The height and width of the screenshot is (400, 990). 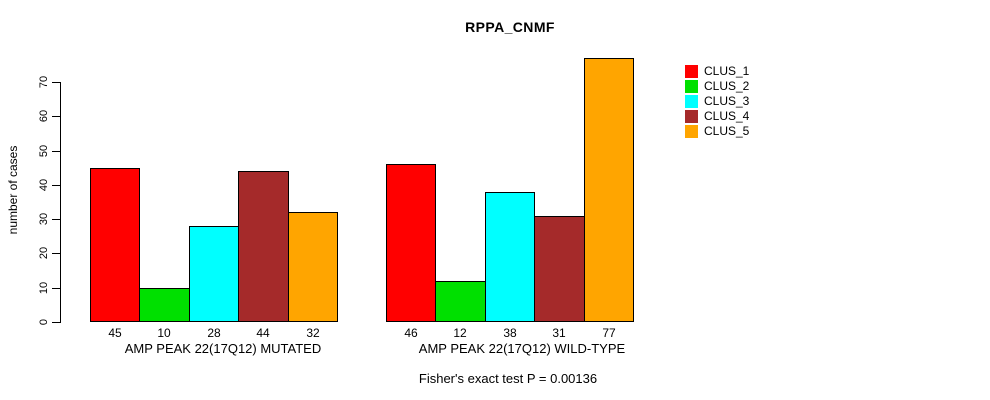 I want to click on legend-item: CLUS_3, so click(x=717, y=101).